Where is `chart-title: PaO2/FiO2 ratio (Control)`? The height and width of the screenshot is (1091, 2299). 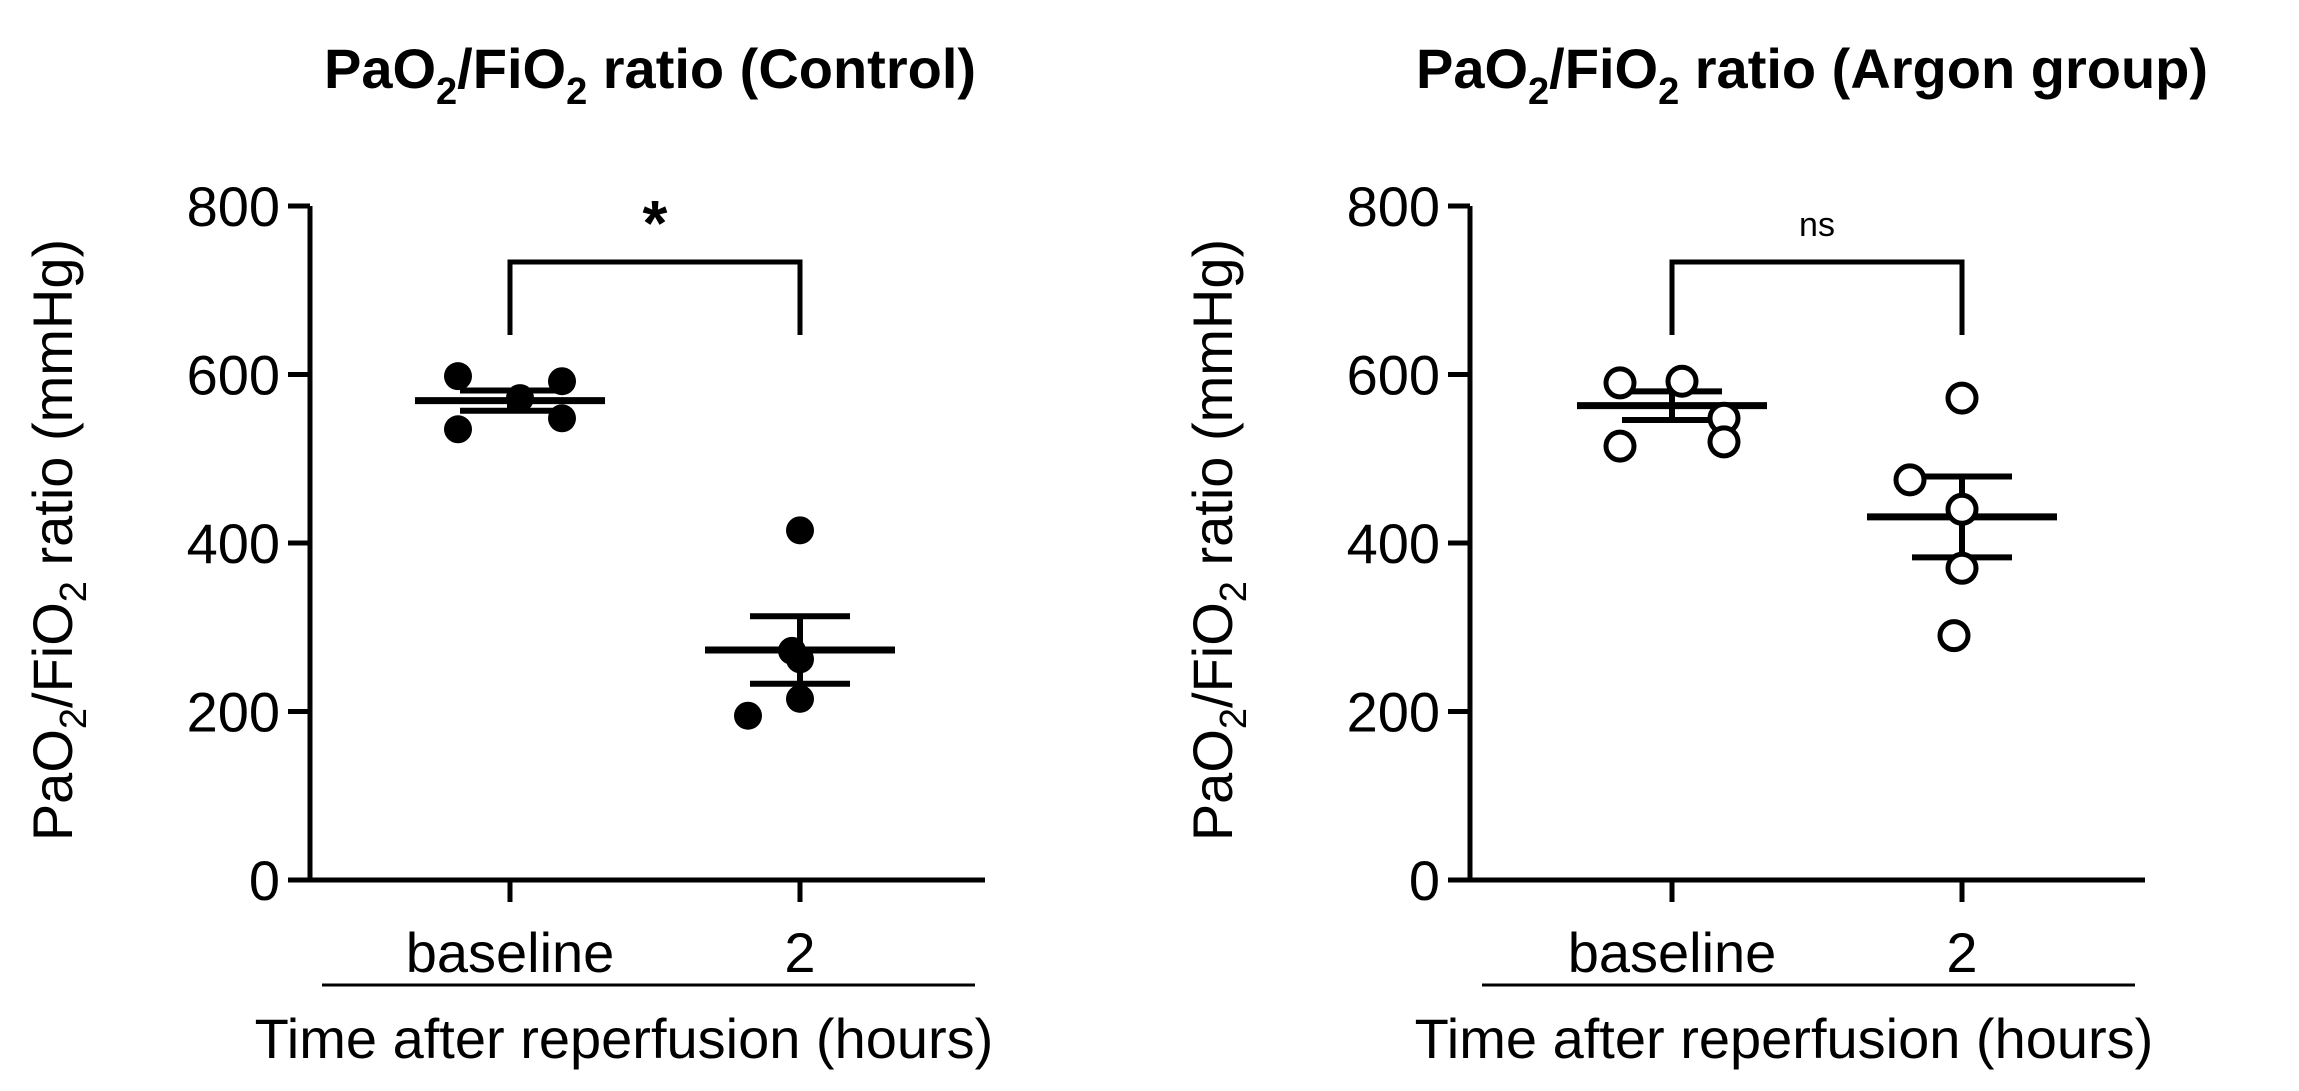
chart-title: PaO2/FiO2 ratio (Control) is located at coordinates (650, 75).